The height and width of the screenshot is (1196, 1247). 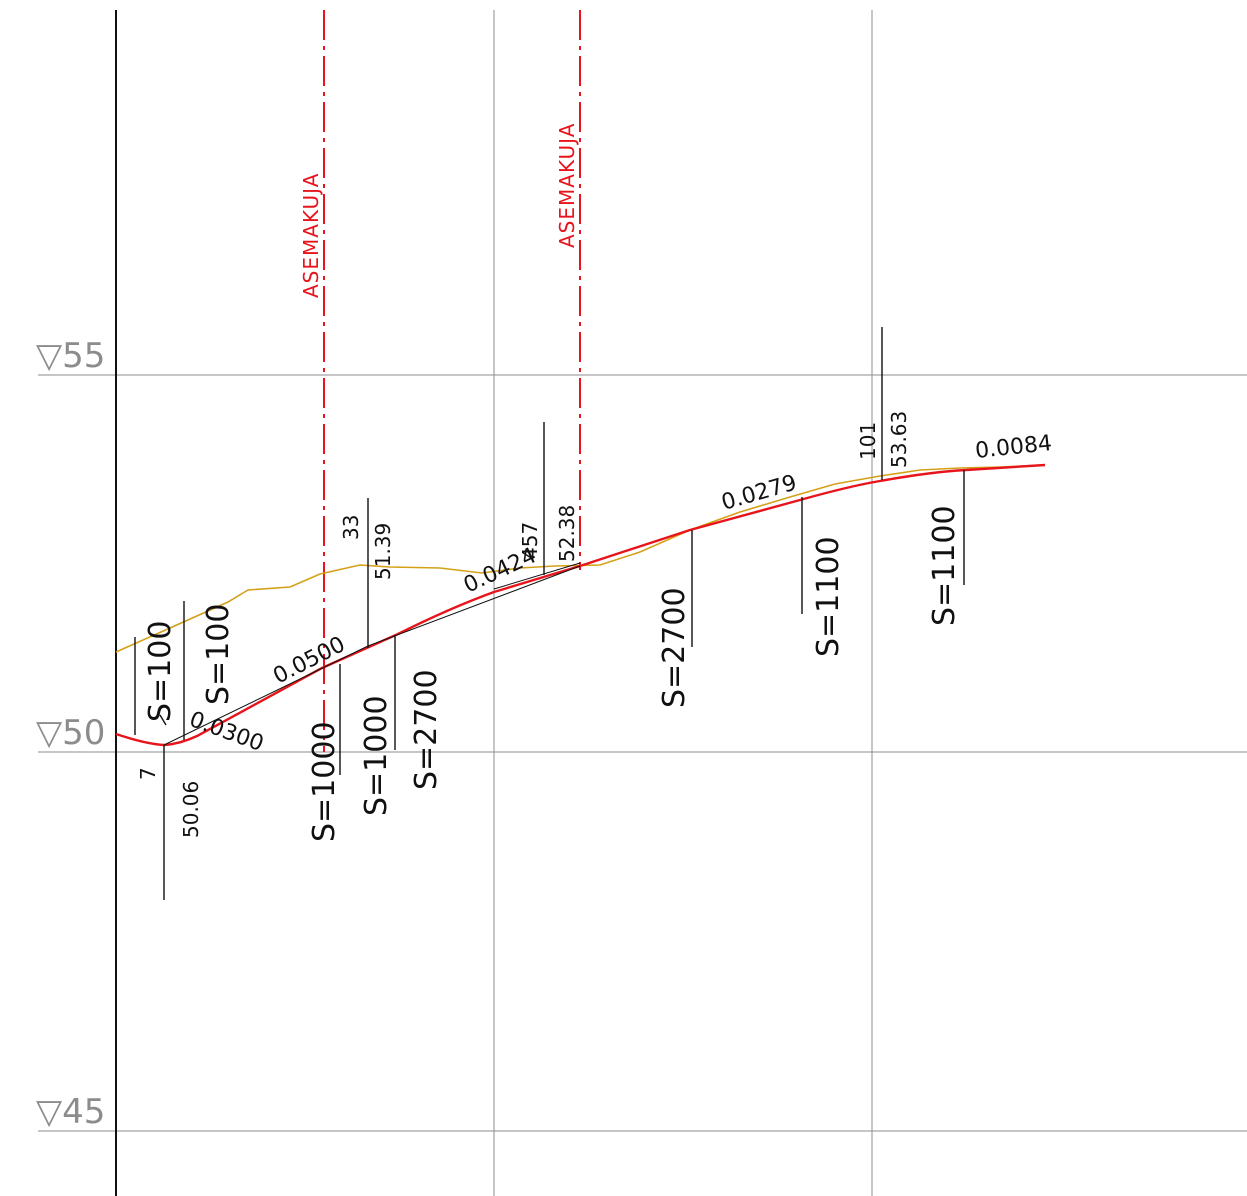 I want to click on vertex-4-station: 101, so click(x=868, y=441).